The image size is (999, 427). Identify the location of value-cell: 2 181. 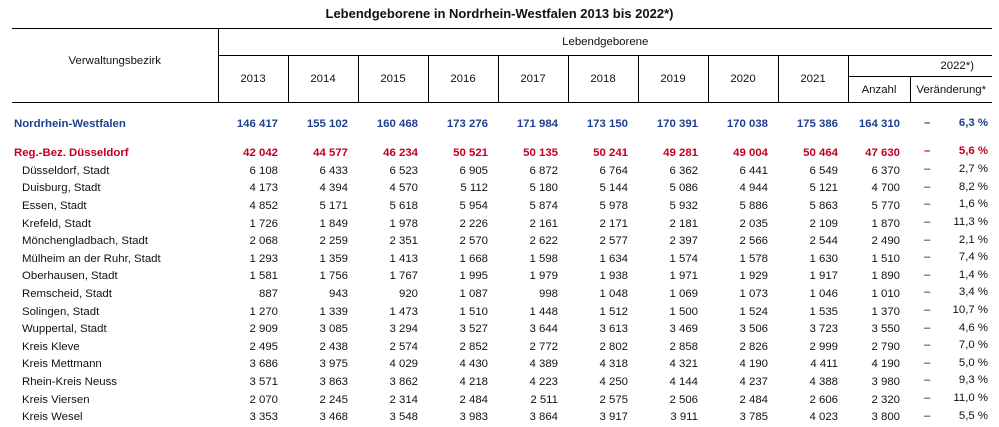
(683, 223).